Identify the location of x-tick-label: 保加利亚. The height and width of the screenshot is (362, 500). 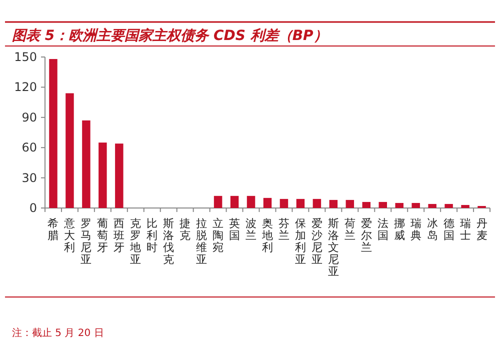
(300, 241).